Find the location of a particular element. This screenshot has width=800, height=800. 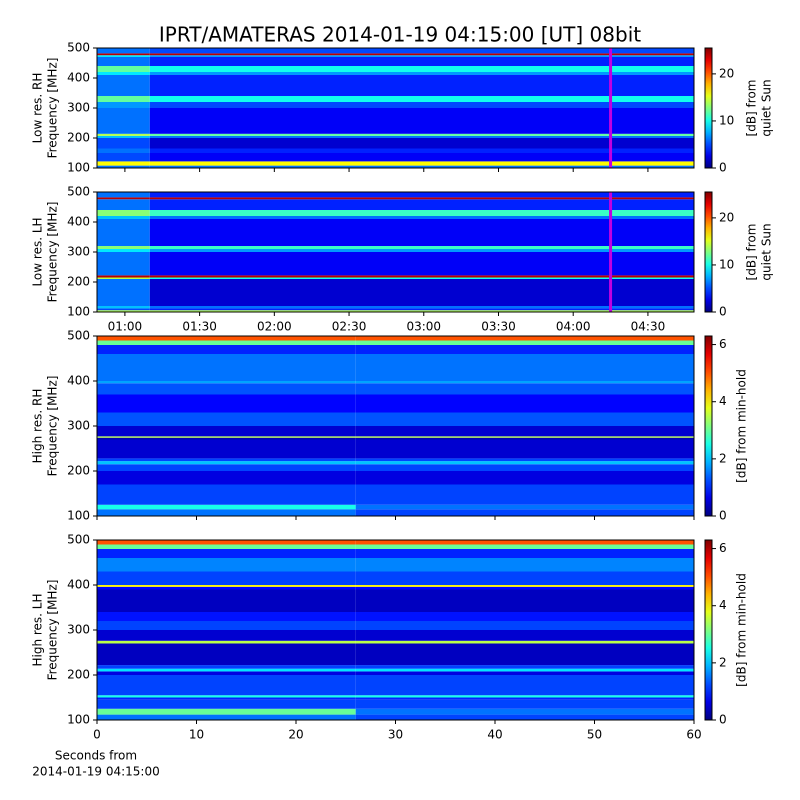

y-tick-label: 300 is located at coordinates (78, 426).